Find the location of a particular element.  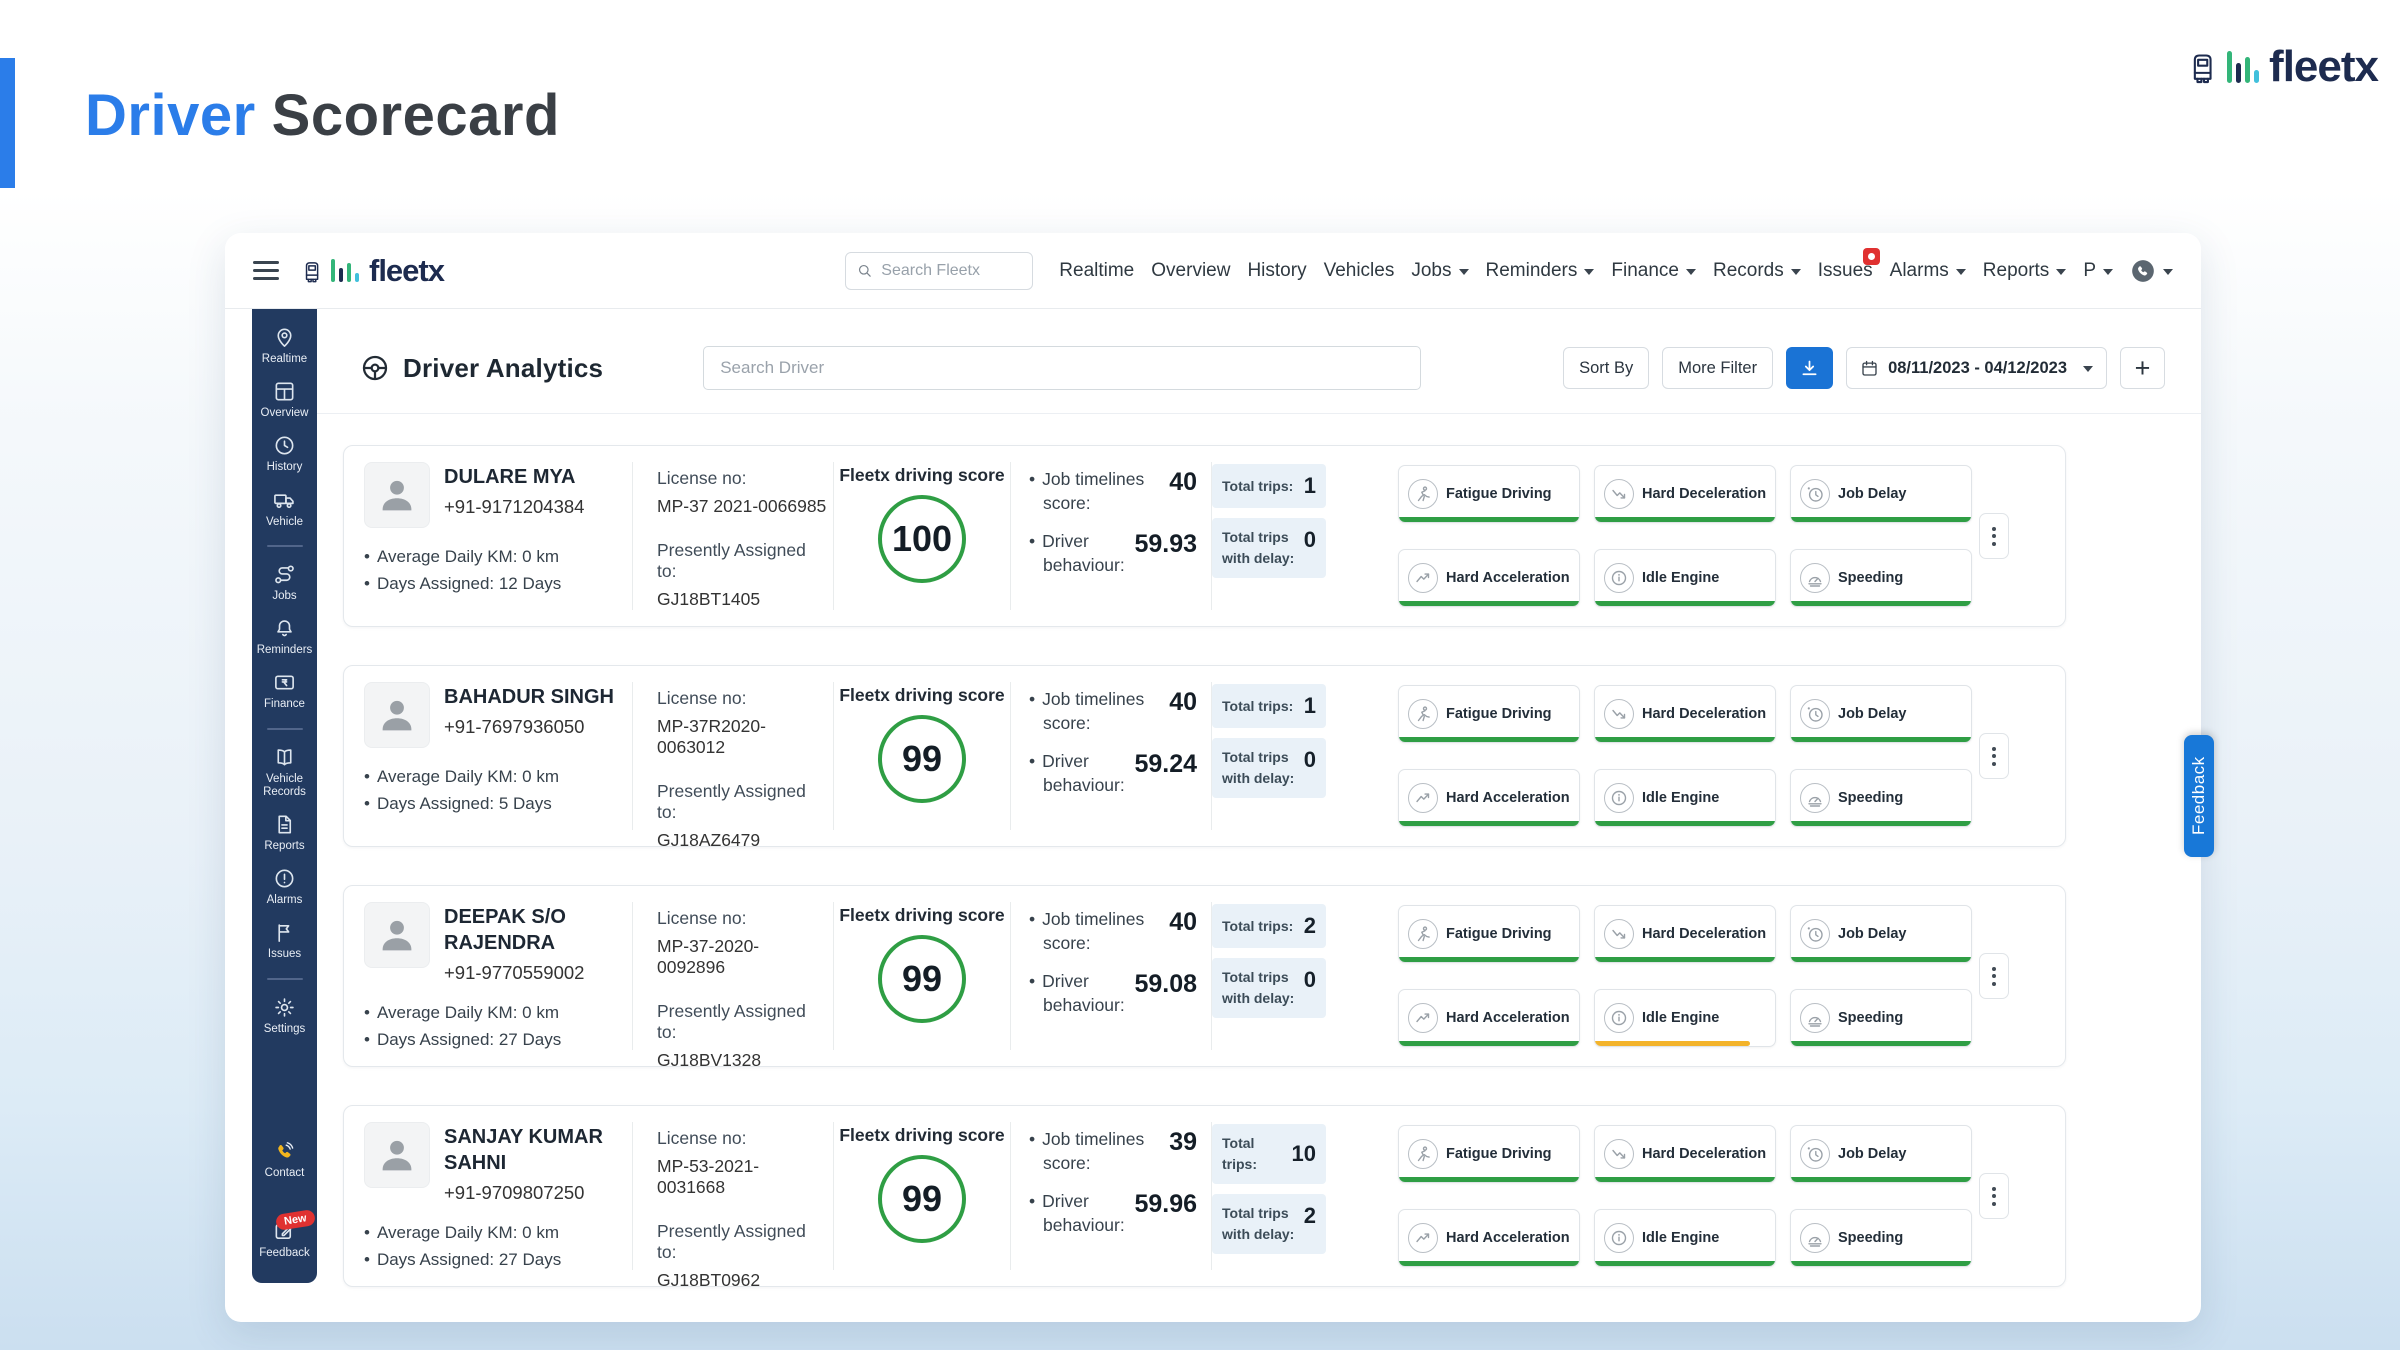

nav-item-jobs: Jobs is located at coordinates (1440, 270).